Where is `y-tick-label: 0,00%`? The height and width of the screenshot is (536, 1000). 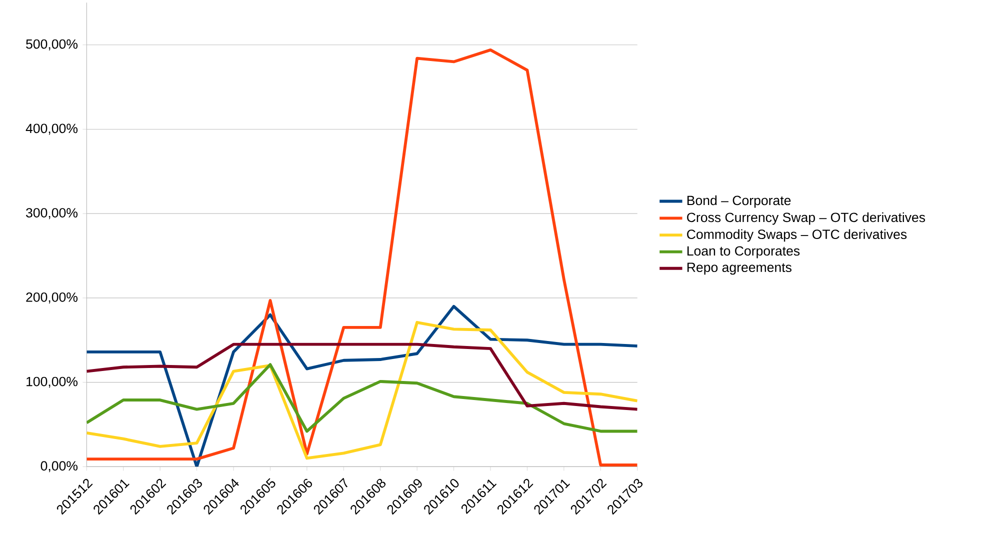 y-tick-label: 0,00% is located at coordinates (59, 466).